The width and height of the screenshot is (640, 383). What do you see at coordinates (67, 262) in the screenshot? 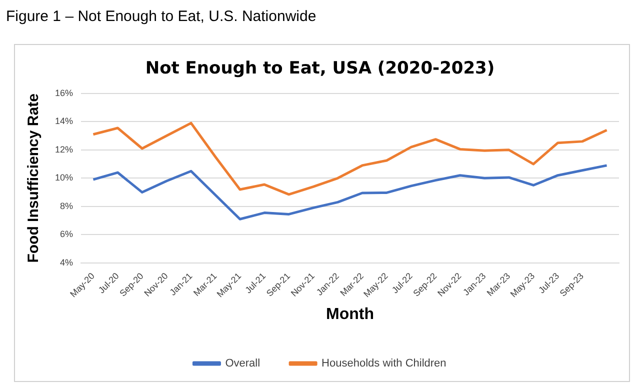
I see `y-tick-label: 4%` at bounding box center [67, 262].